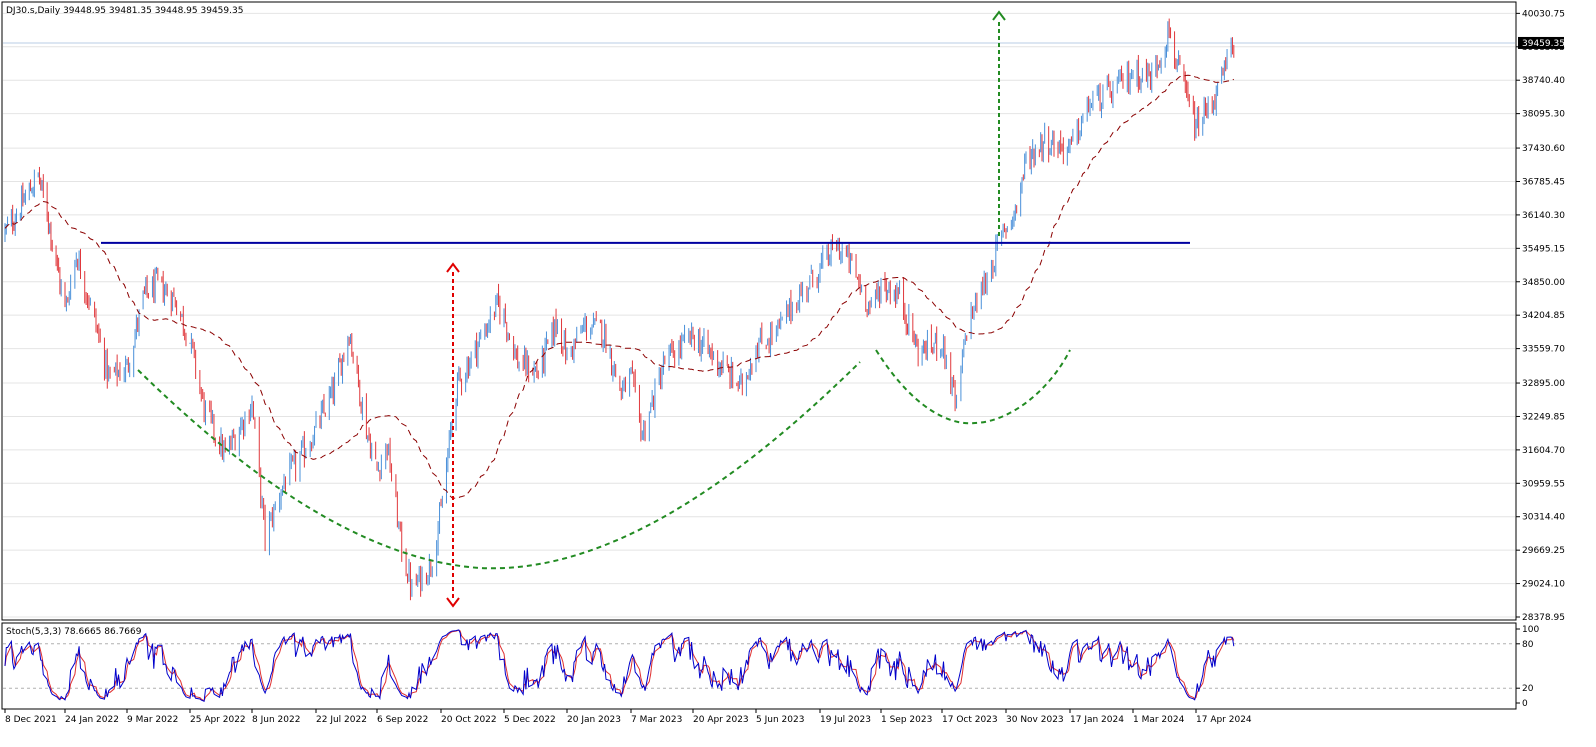 The width and height of the screenshot is (1596, 747). I want to click on price-axis-label: 29669.25, so click(1543, 551).